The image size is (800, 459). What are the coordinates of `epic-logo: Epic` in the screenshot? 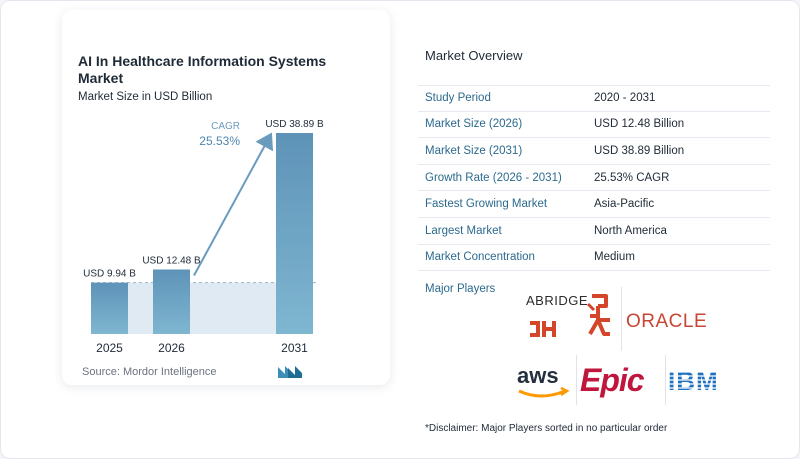 It's located at (621, 380).